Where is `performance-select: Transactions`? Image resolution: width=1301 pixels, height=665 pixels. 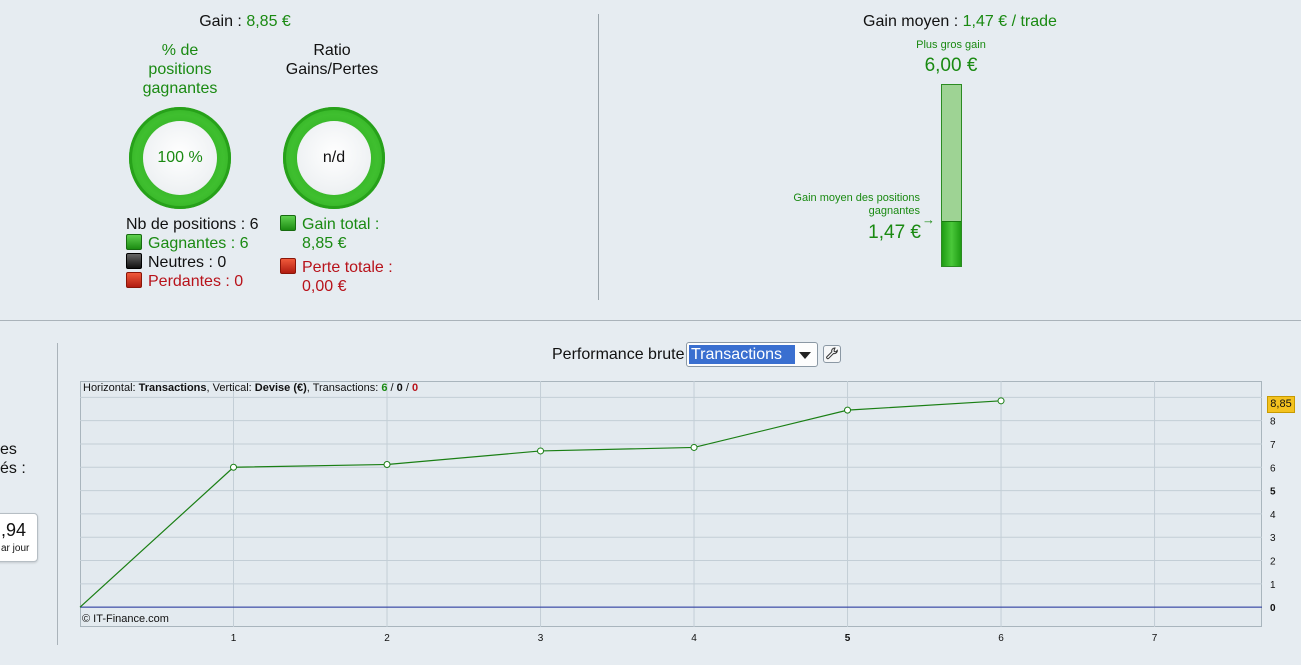
performance-select: Transactions is located at coordinates (752, 354).